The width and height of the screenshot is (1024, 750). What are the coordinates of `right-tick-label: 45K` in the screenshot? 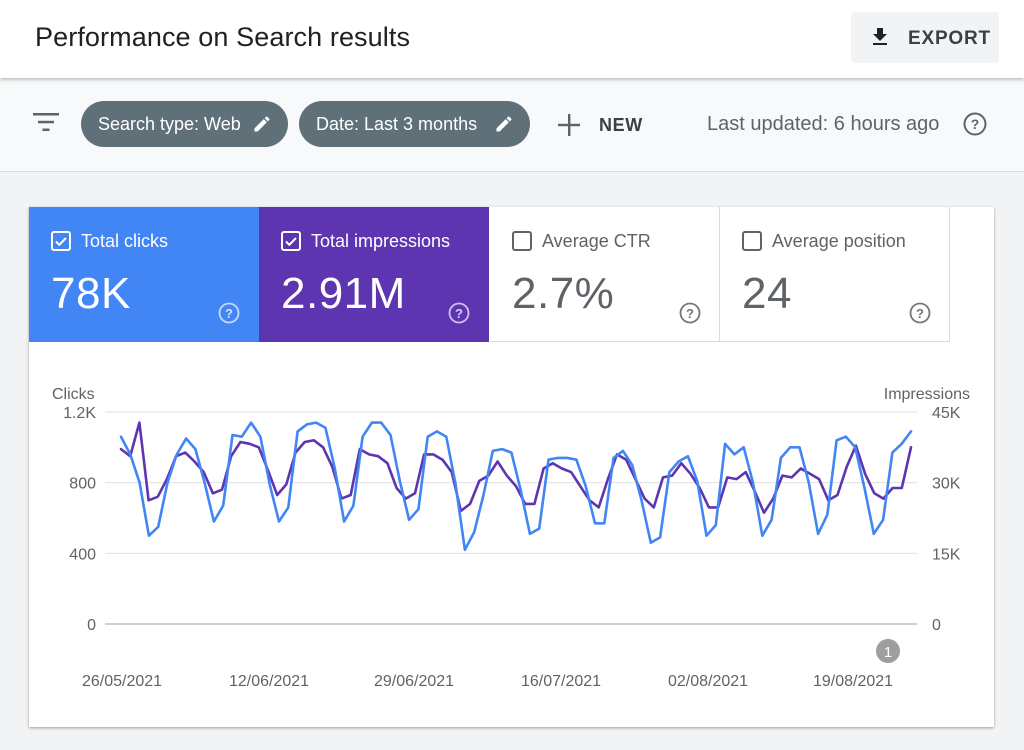 It's located at (946, 413).